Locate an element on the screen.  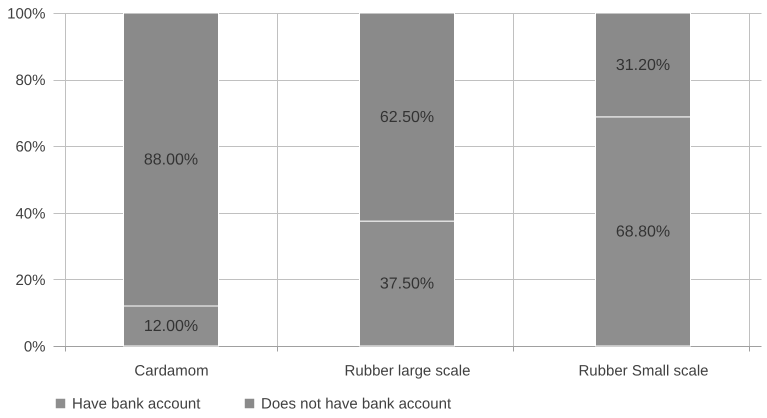
y-tick-label: 20% is located at coordinates (30, 280).